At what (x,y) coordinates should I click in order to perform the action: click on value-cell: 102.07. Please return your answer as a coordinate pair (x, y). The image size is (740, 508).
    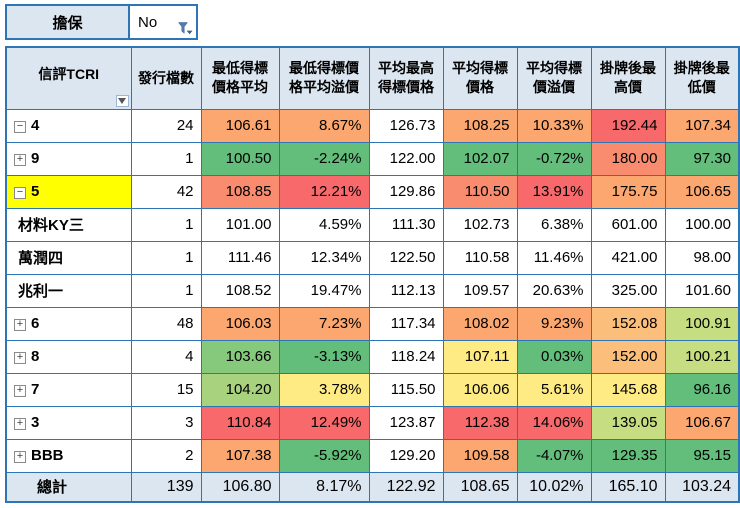
    Looking at the image, I should click on (480, 158).